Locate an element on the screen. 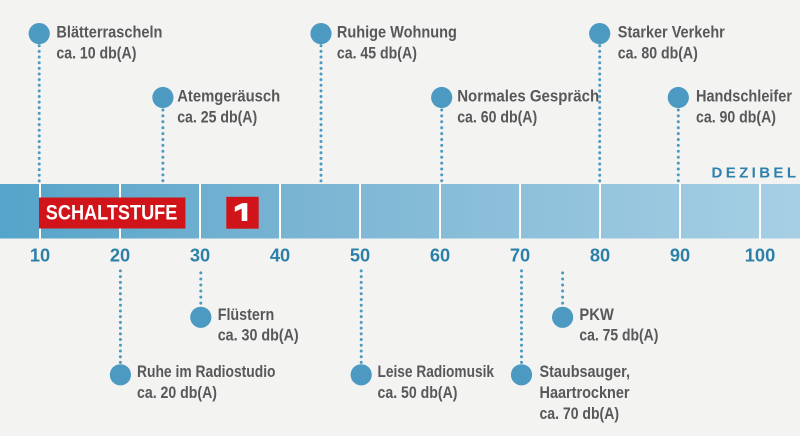  svg-text: Ruhige Wohnung is located at coordinates (397, 32).